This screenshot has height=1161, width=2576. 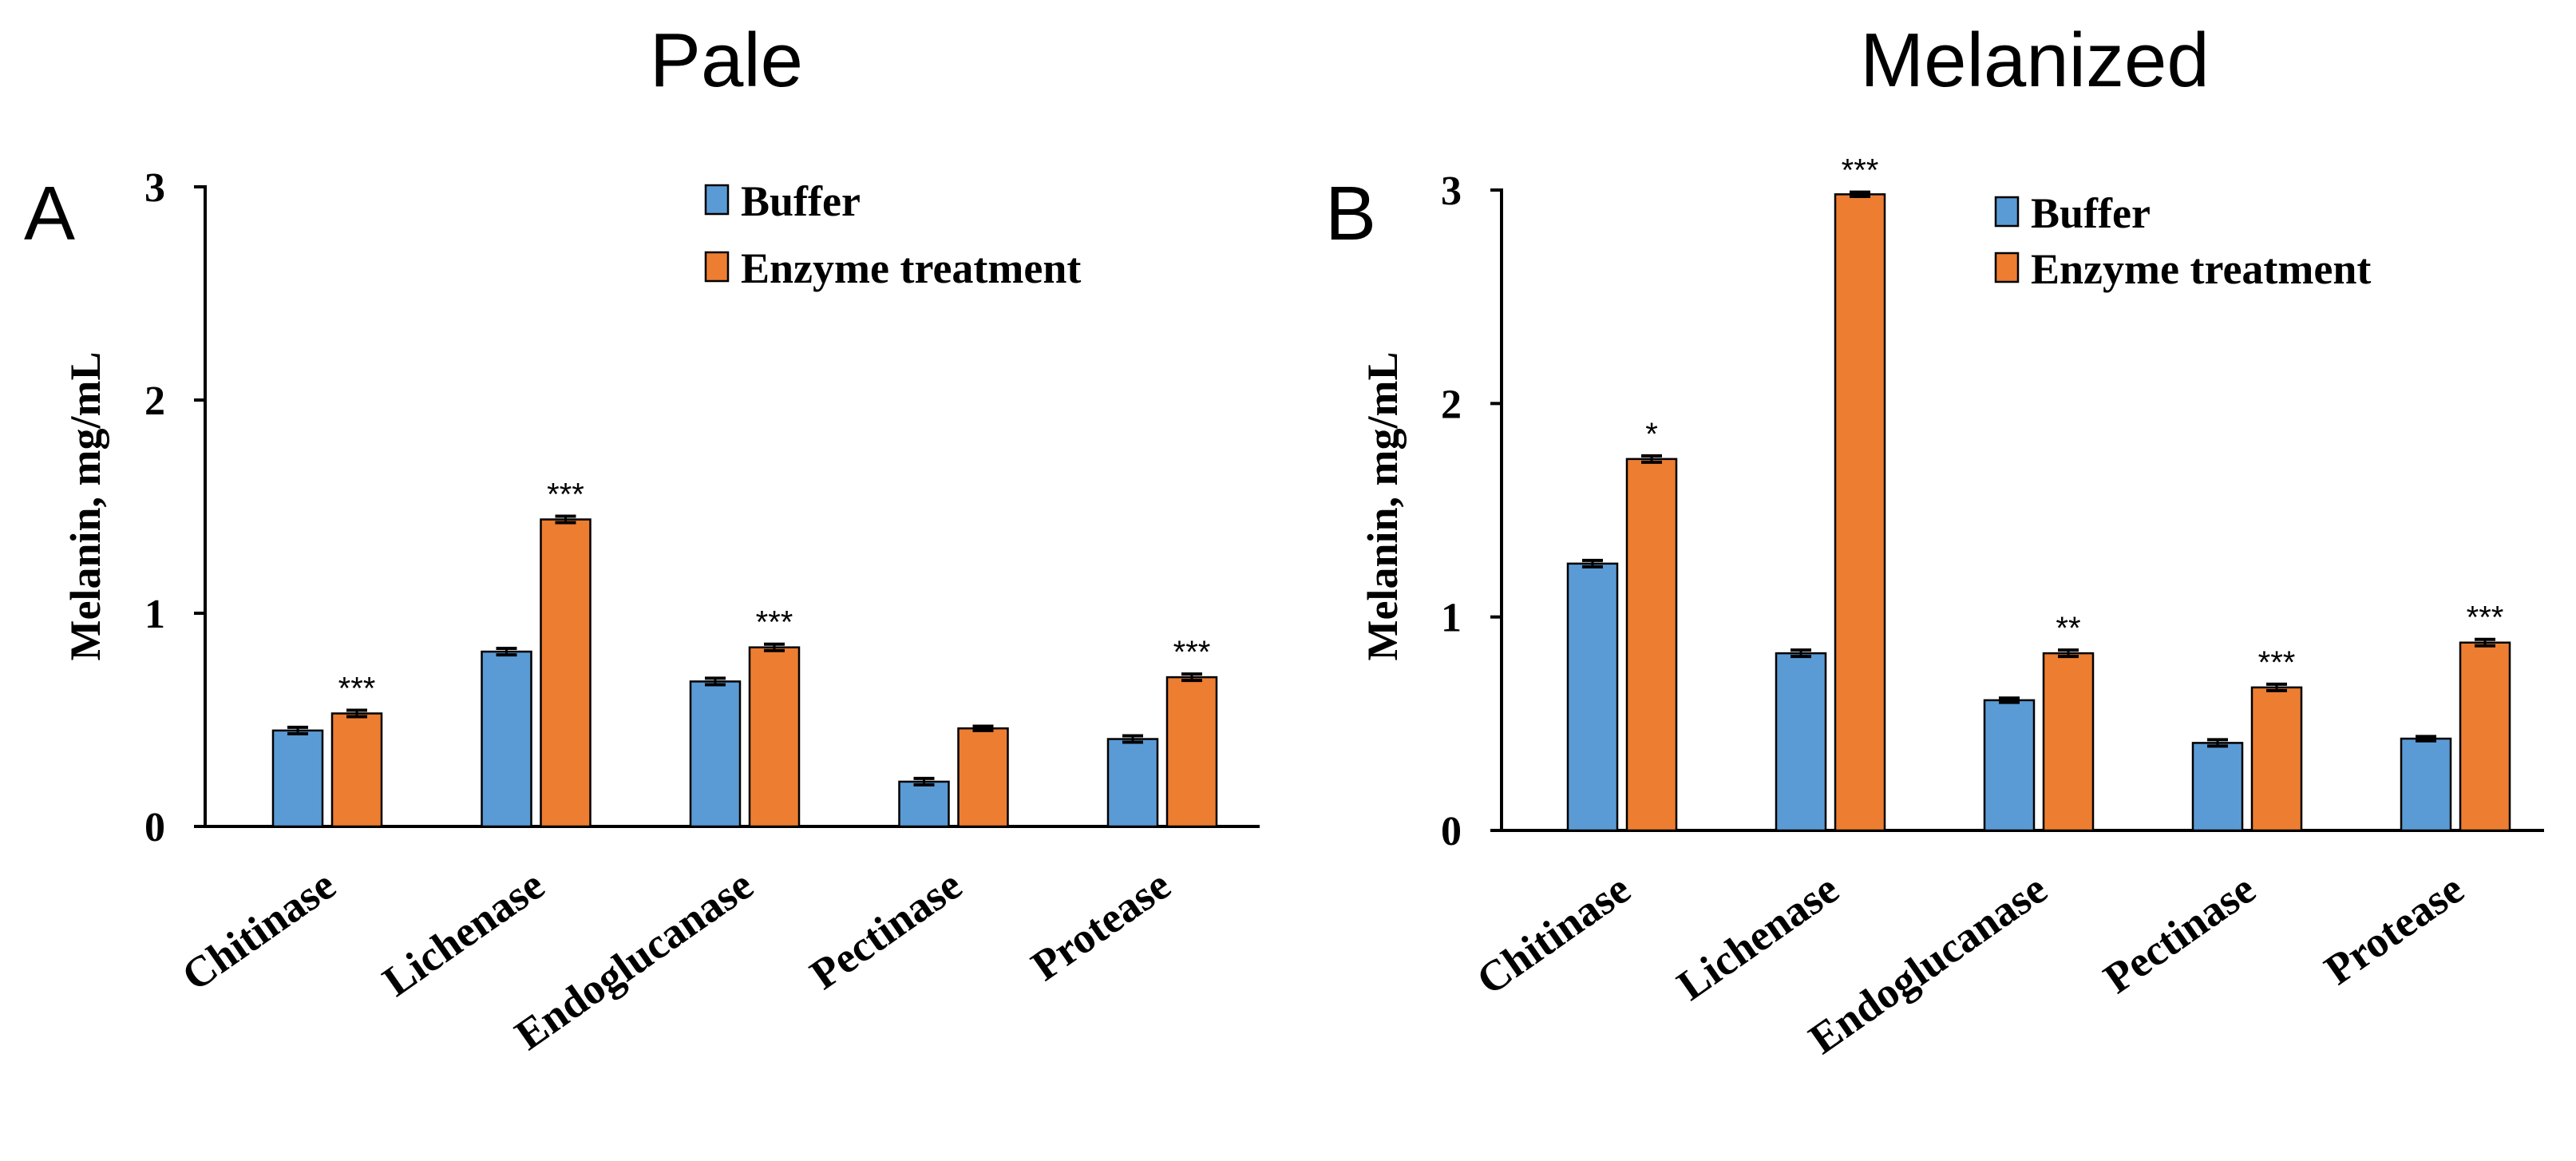 I want to click on significance-mark: *, so click(x=1651, y=435).